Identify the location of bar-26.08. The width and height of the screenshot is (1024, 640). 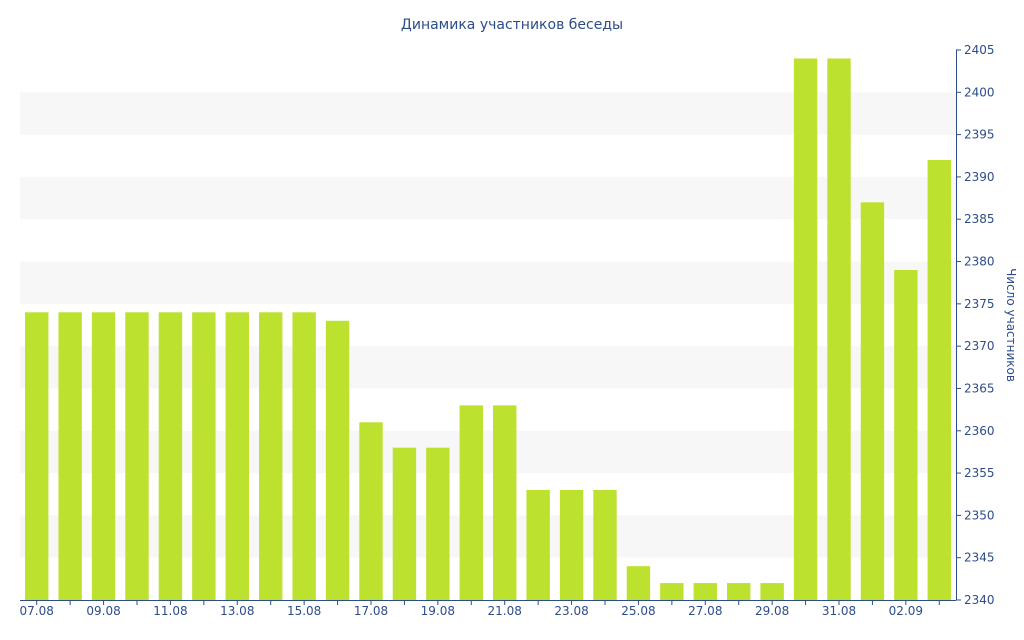
(672, 591).